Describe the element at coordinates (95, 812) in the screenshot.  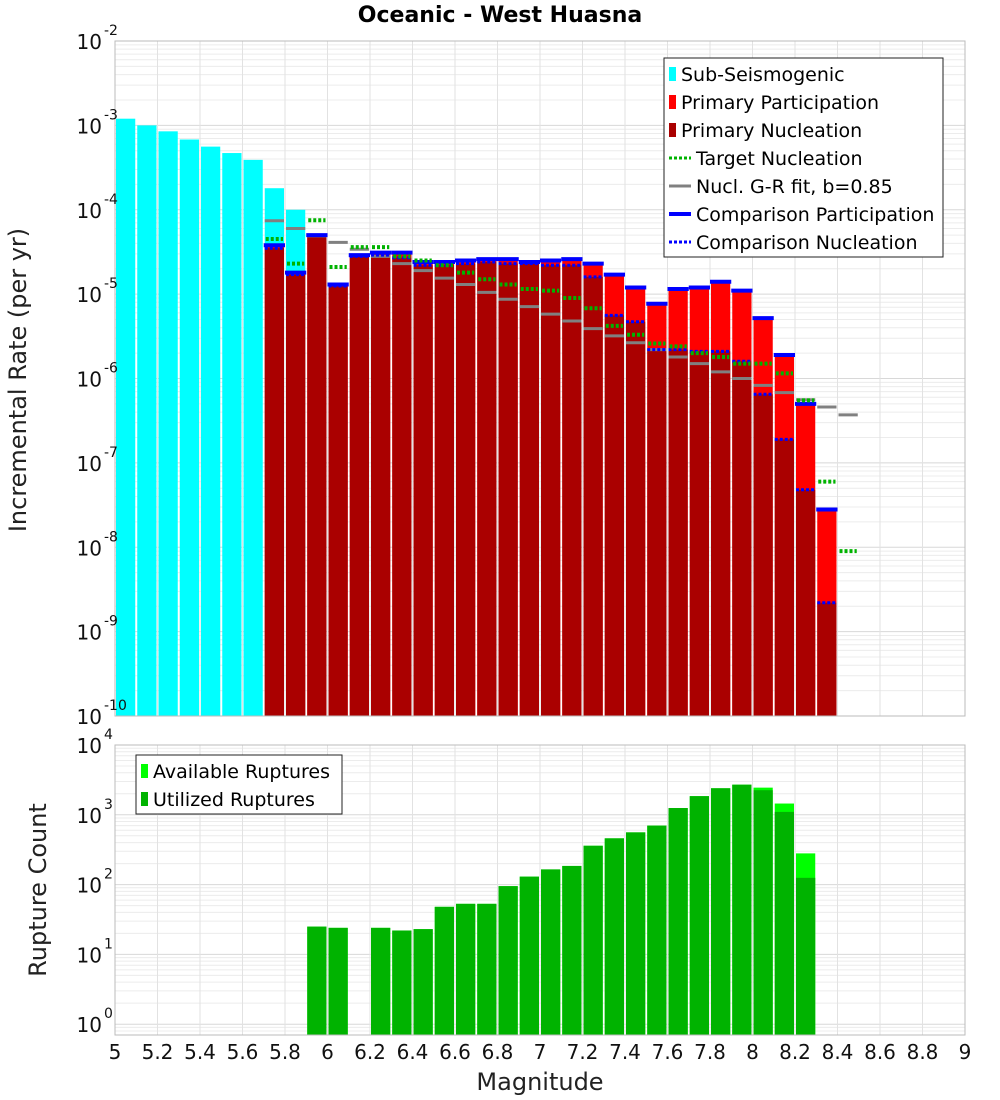
I see `bottom-y-tick: 10 3` at that location.